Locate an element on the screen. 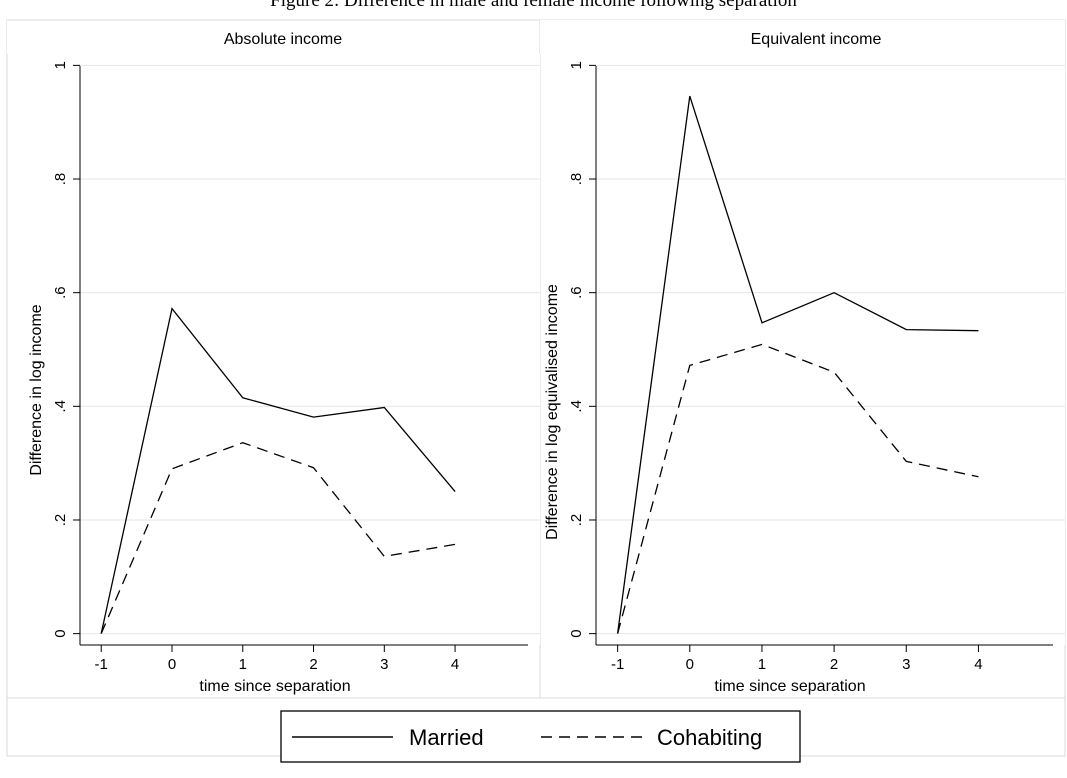 This screenshot has height=778, width=1067. legend-label-cohabiting: Cohabiting is located at coordinates (709, 737).